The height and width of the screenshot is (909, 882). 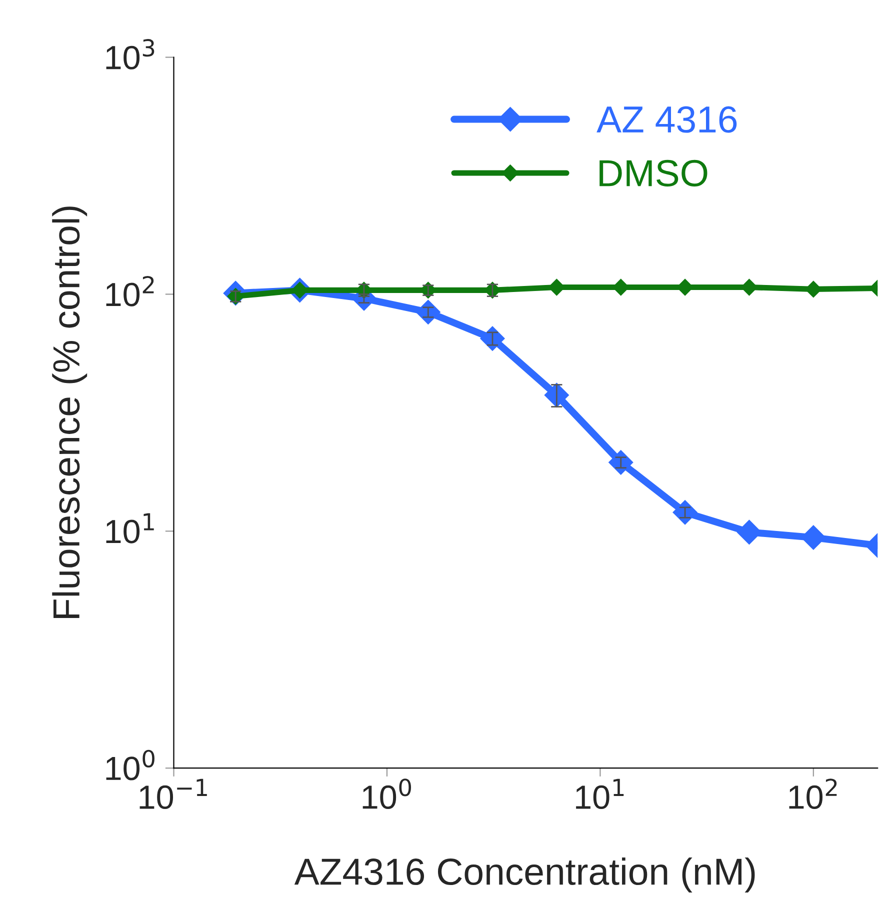 What do you see at coordinates (173, 794) in the screenshot?
I see `x-tick-label: 10$^{−1}$` at bounding box center [173, 794].